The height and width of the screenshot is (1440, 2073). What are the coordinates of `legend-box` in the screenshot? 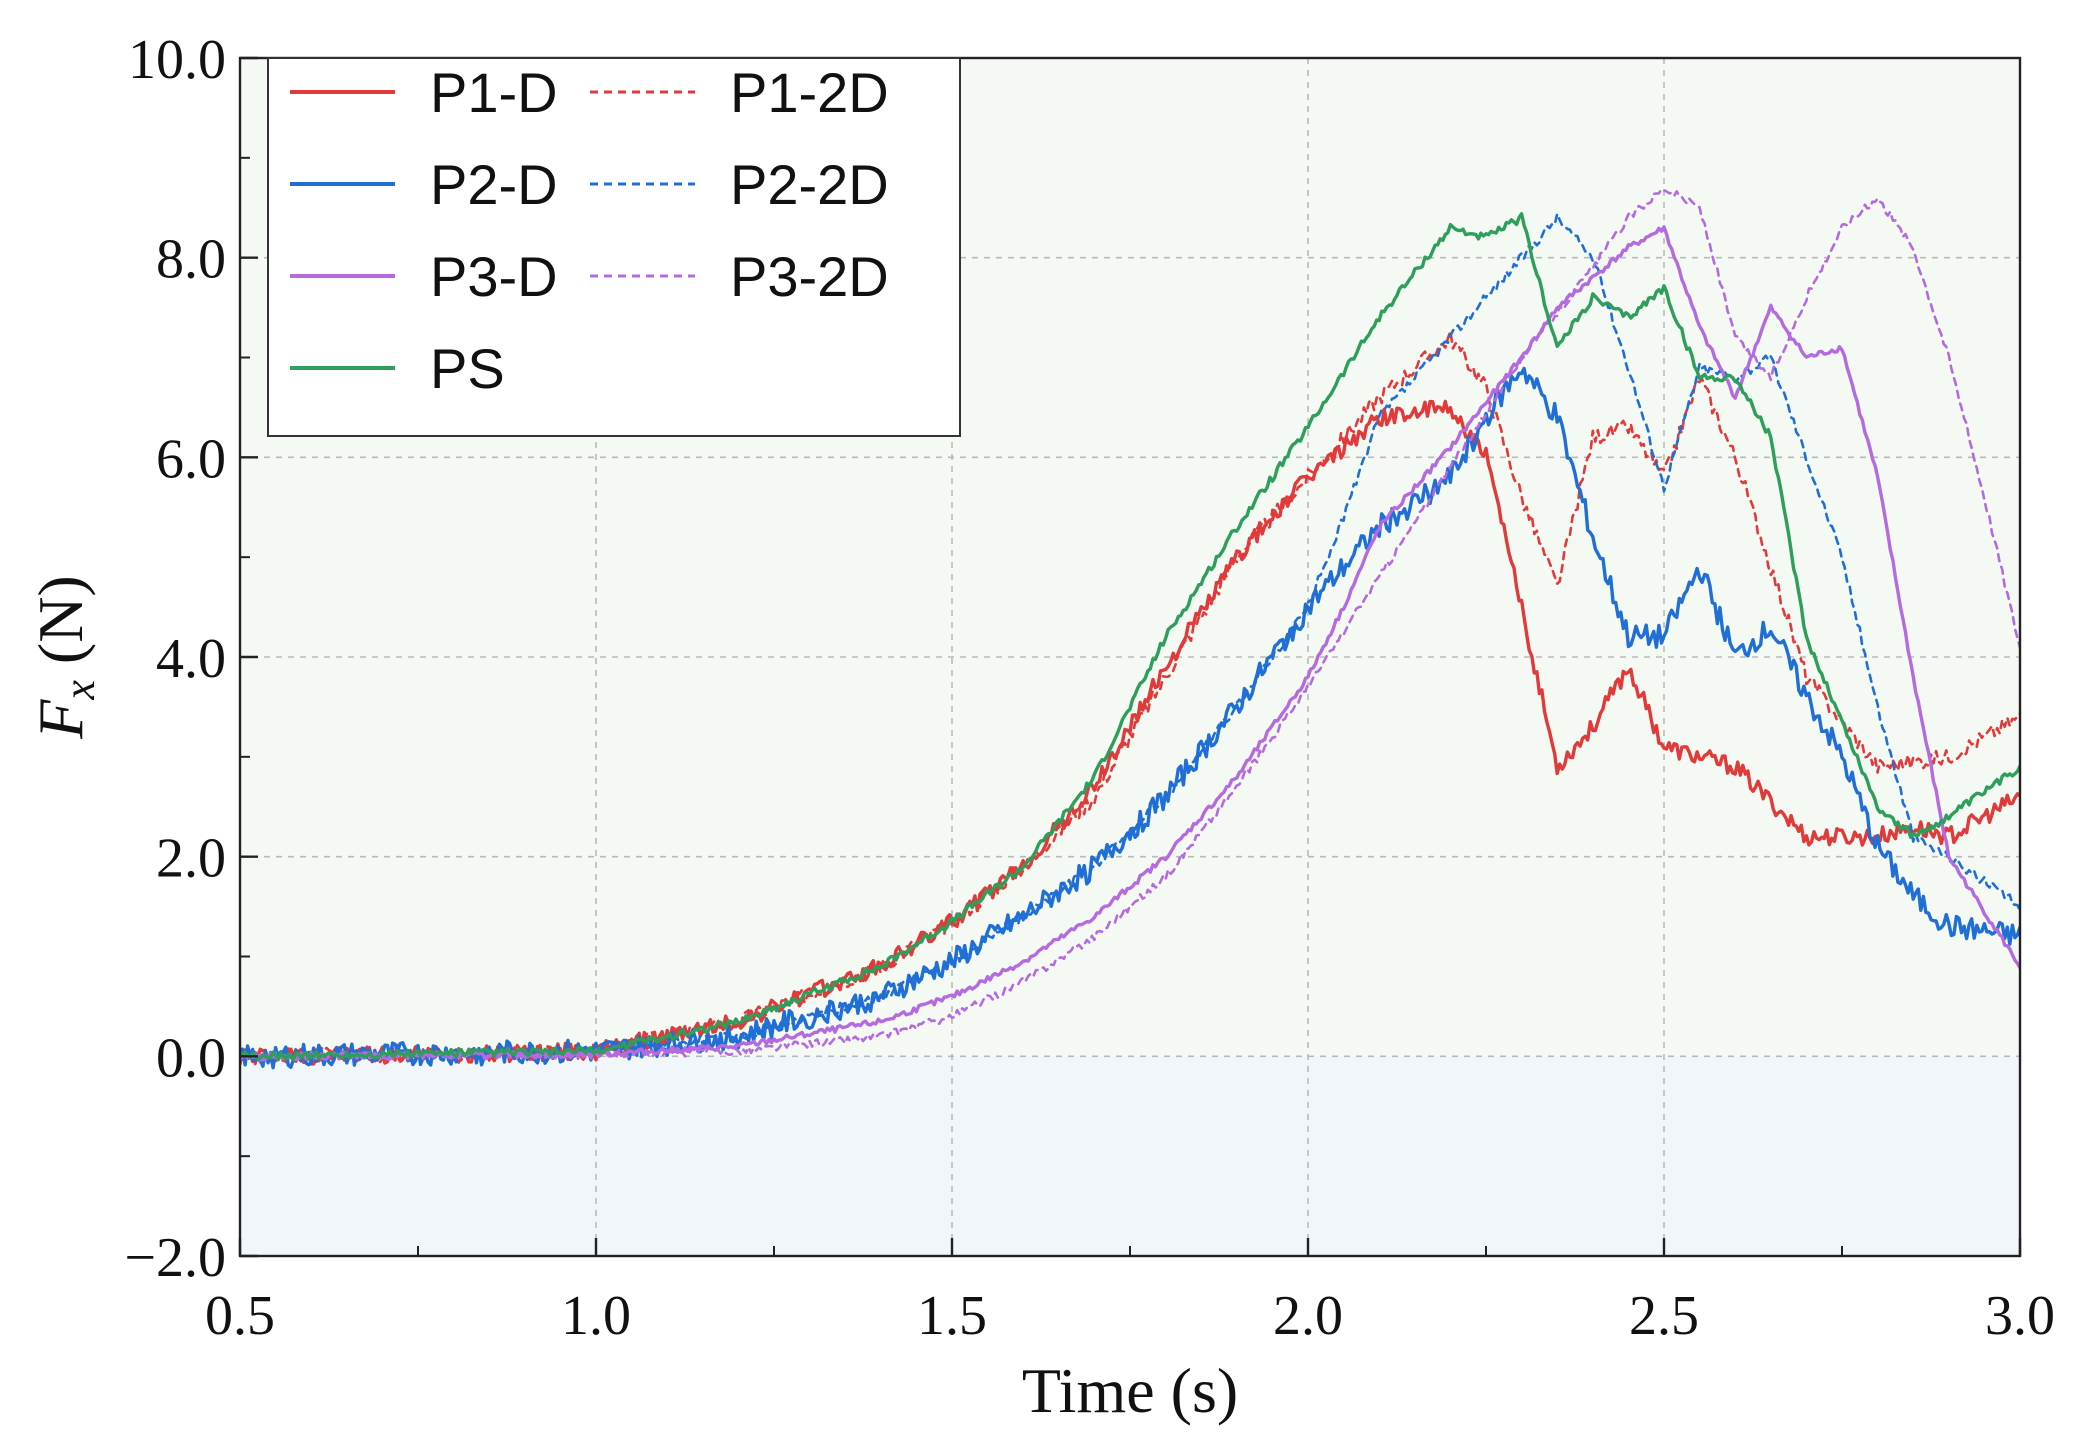 It's located at (614, 247).